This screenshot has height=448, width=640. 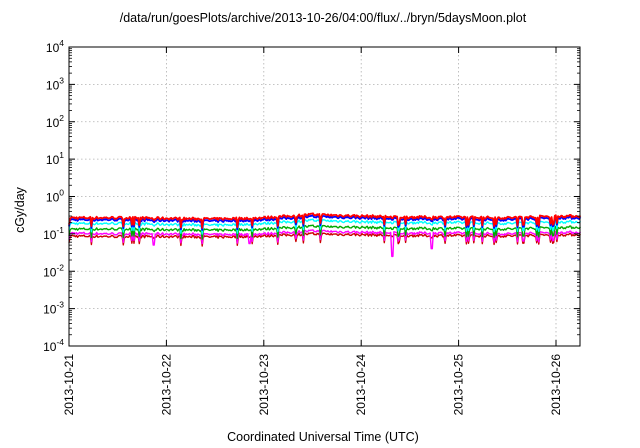 I want to click on y-axis-label: cGy/day, so click(x=20, y=209).